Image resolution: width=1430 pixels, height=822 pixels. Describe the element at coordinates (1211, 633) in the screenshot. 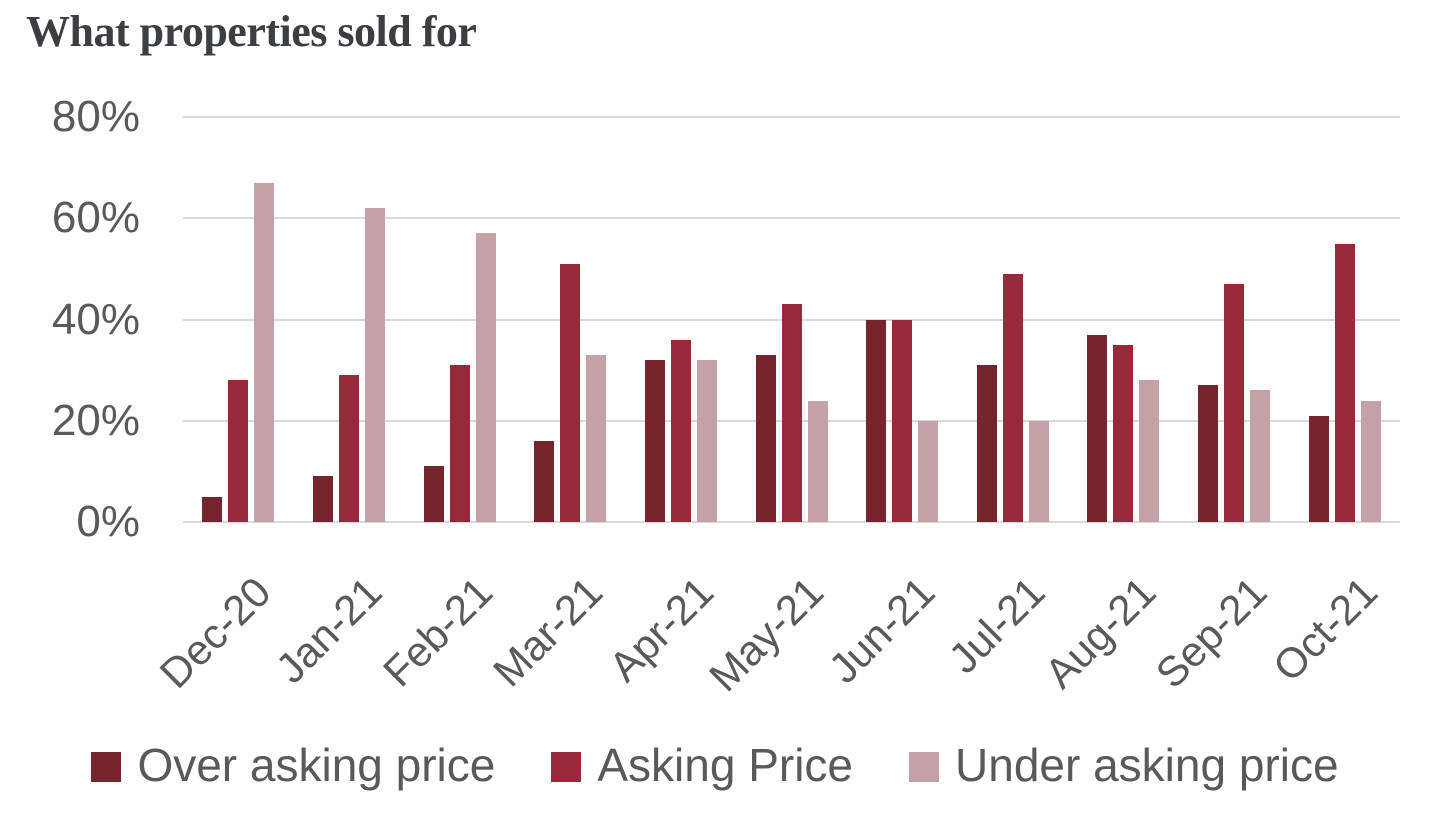

I see `x-axis-tick-label: Sep-21` at that location.